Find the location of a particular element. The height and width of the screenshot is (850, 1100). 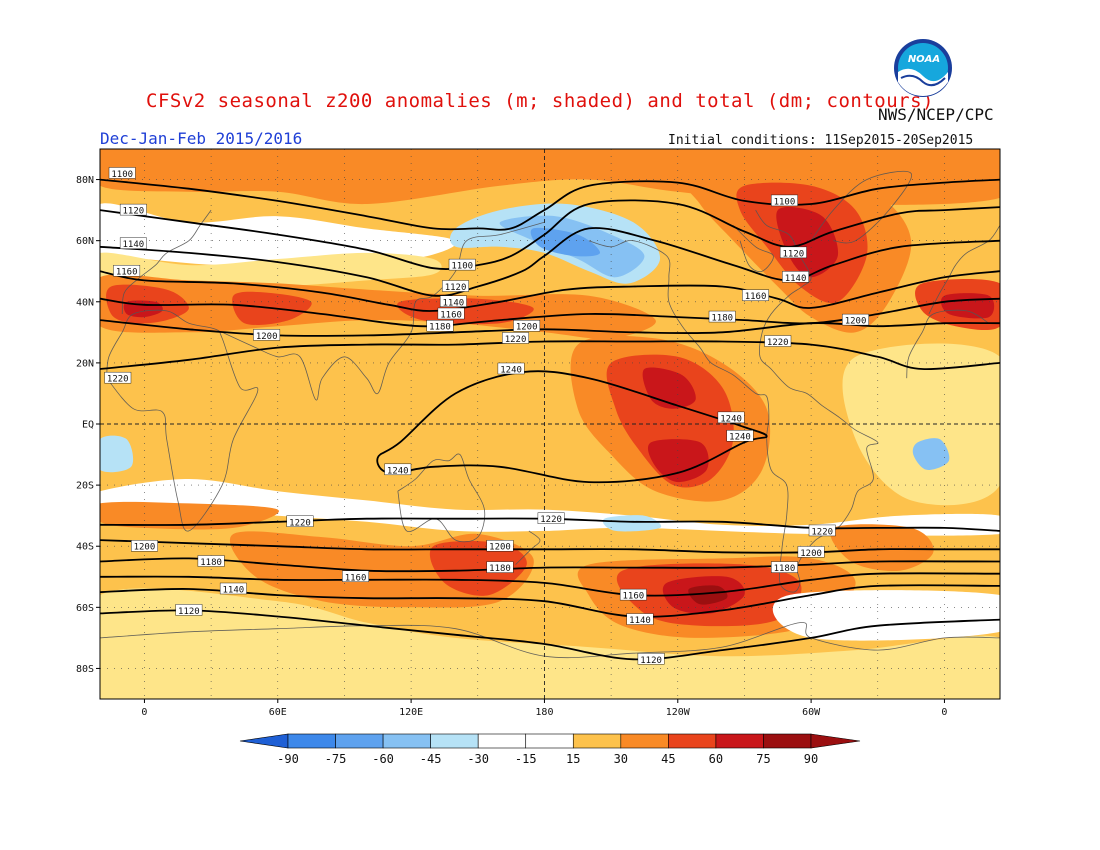

colorbar-label: -15 is located at coordinates (526, 759).